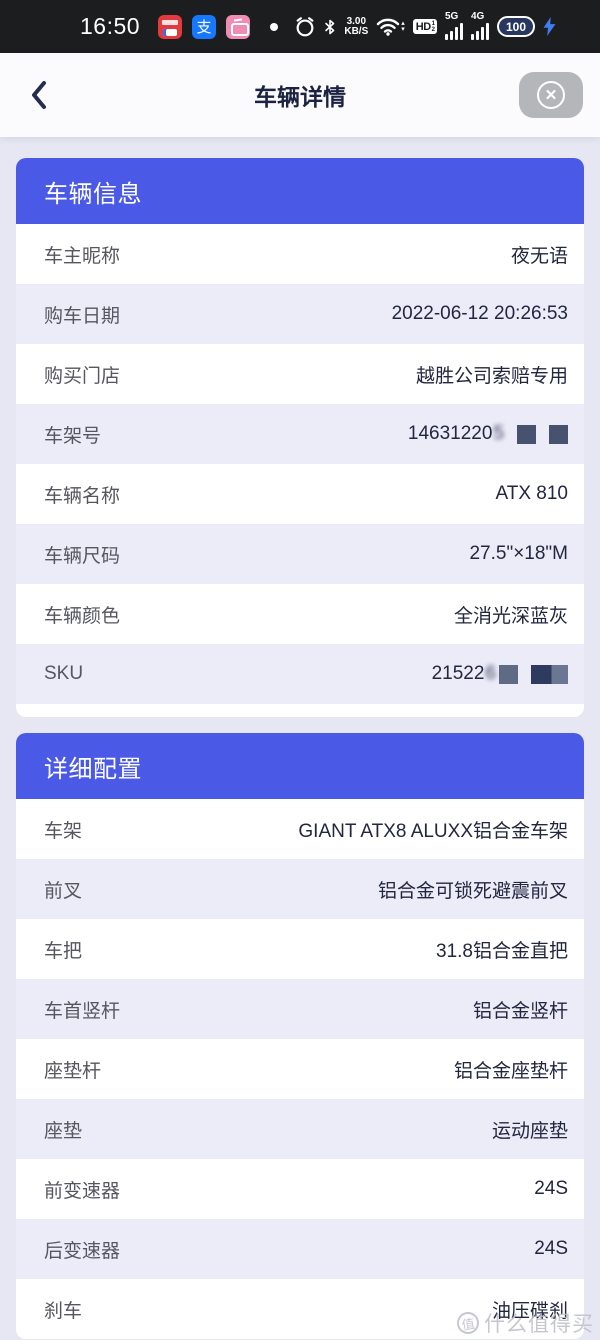 Image resolution: width=600 pixels, height=1340 pixels. I want to click on row-value: 铝合金可锁死避震前叉, so click(472, 891).